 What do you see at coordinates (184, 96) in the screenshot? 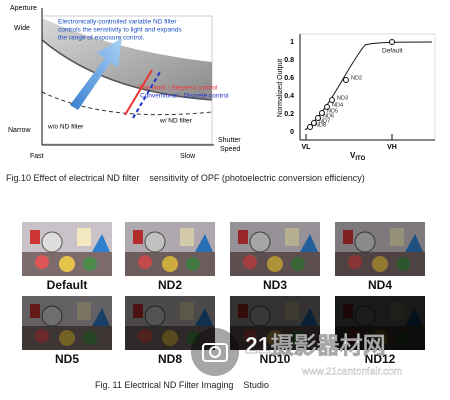
I see `legend: Conventional : Discrete control` at bounding box center [184, 96].